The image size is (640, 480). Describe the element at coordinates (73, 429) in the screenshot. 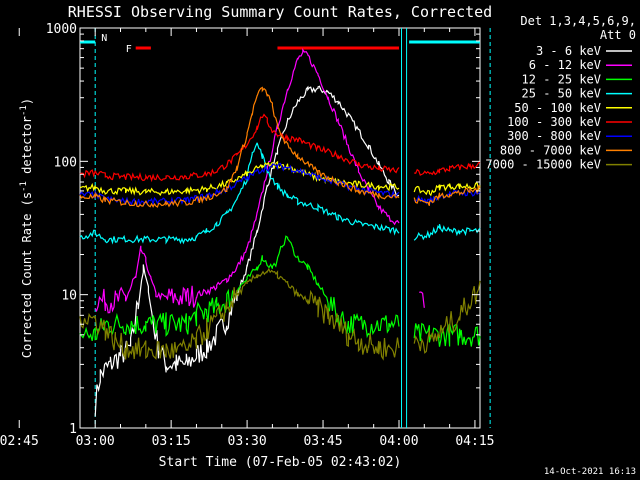

I see `y-tick-label: 1` at that location.